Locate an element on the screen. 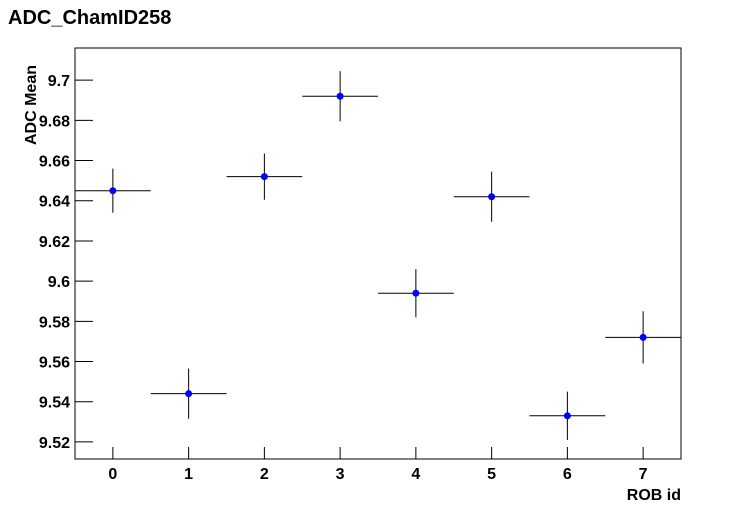 This screenshot has width=756, height=511. x-tick-label: 3 is located at coordinates (340, 474).